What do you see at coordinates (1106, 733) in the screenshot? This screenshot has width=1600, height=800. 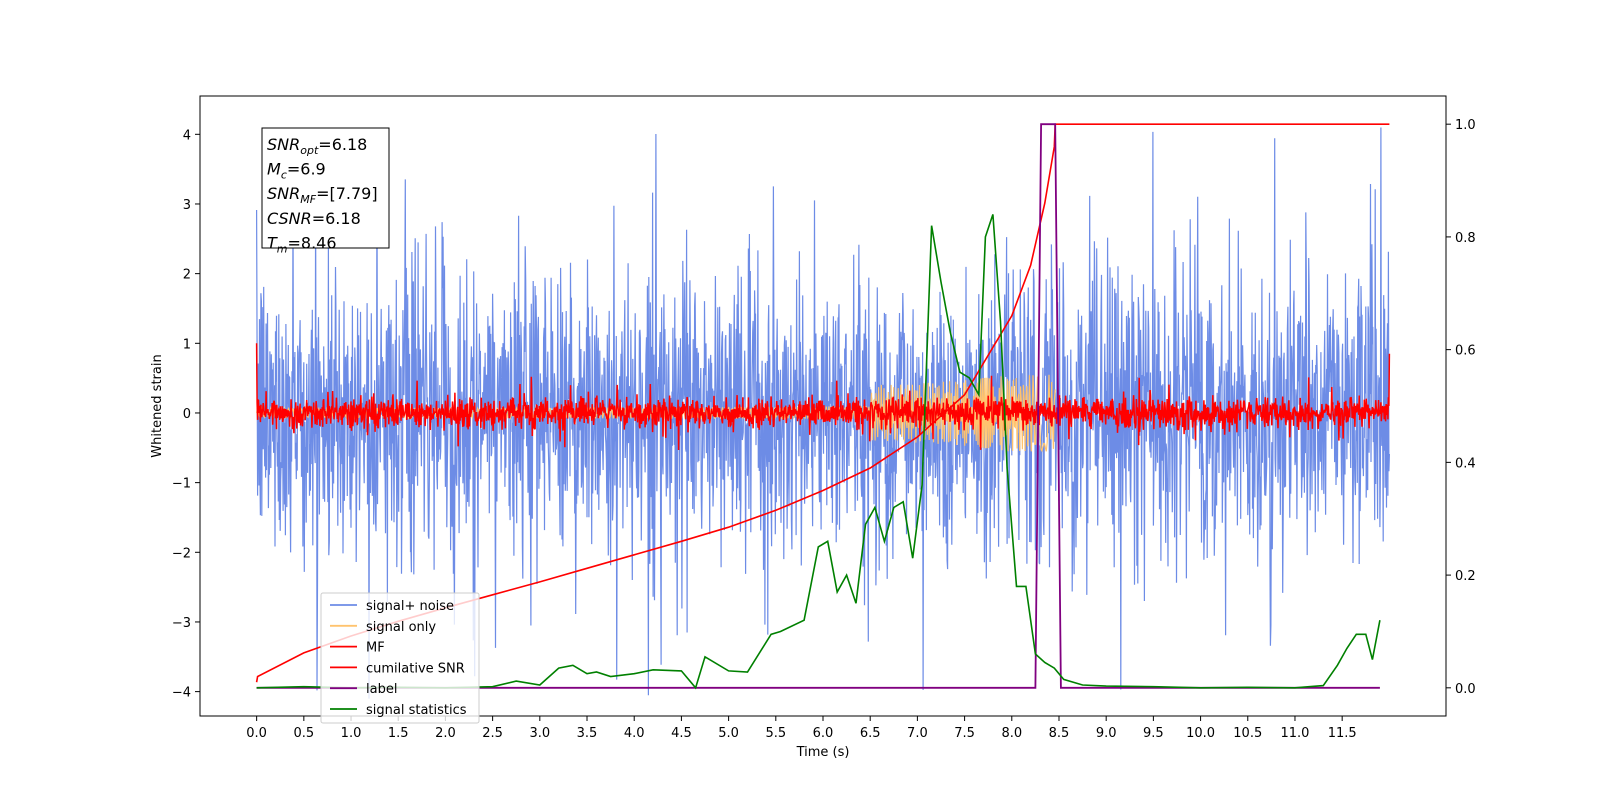 I see `x-tick-label: 9.0` at bounding box center [1106, 733].